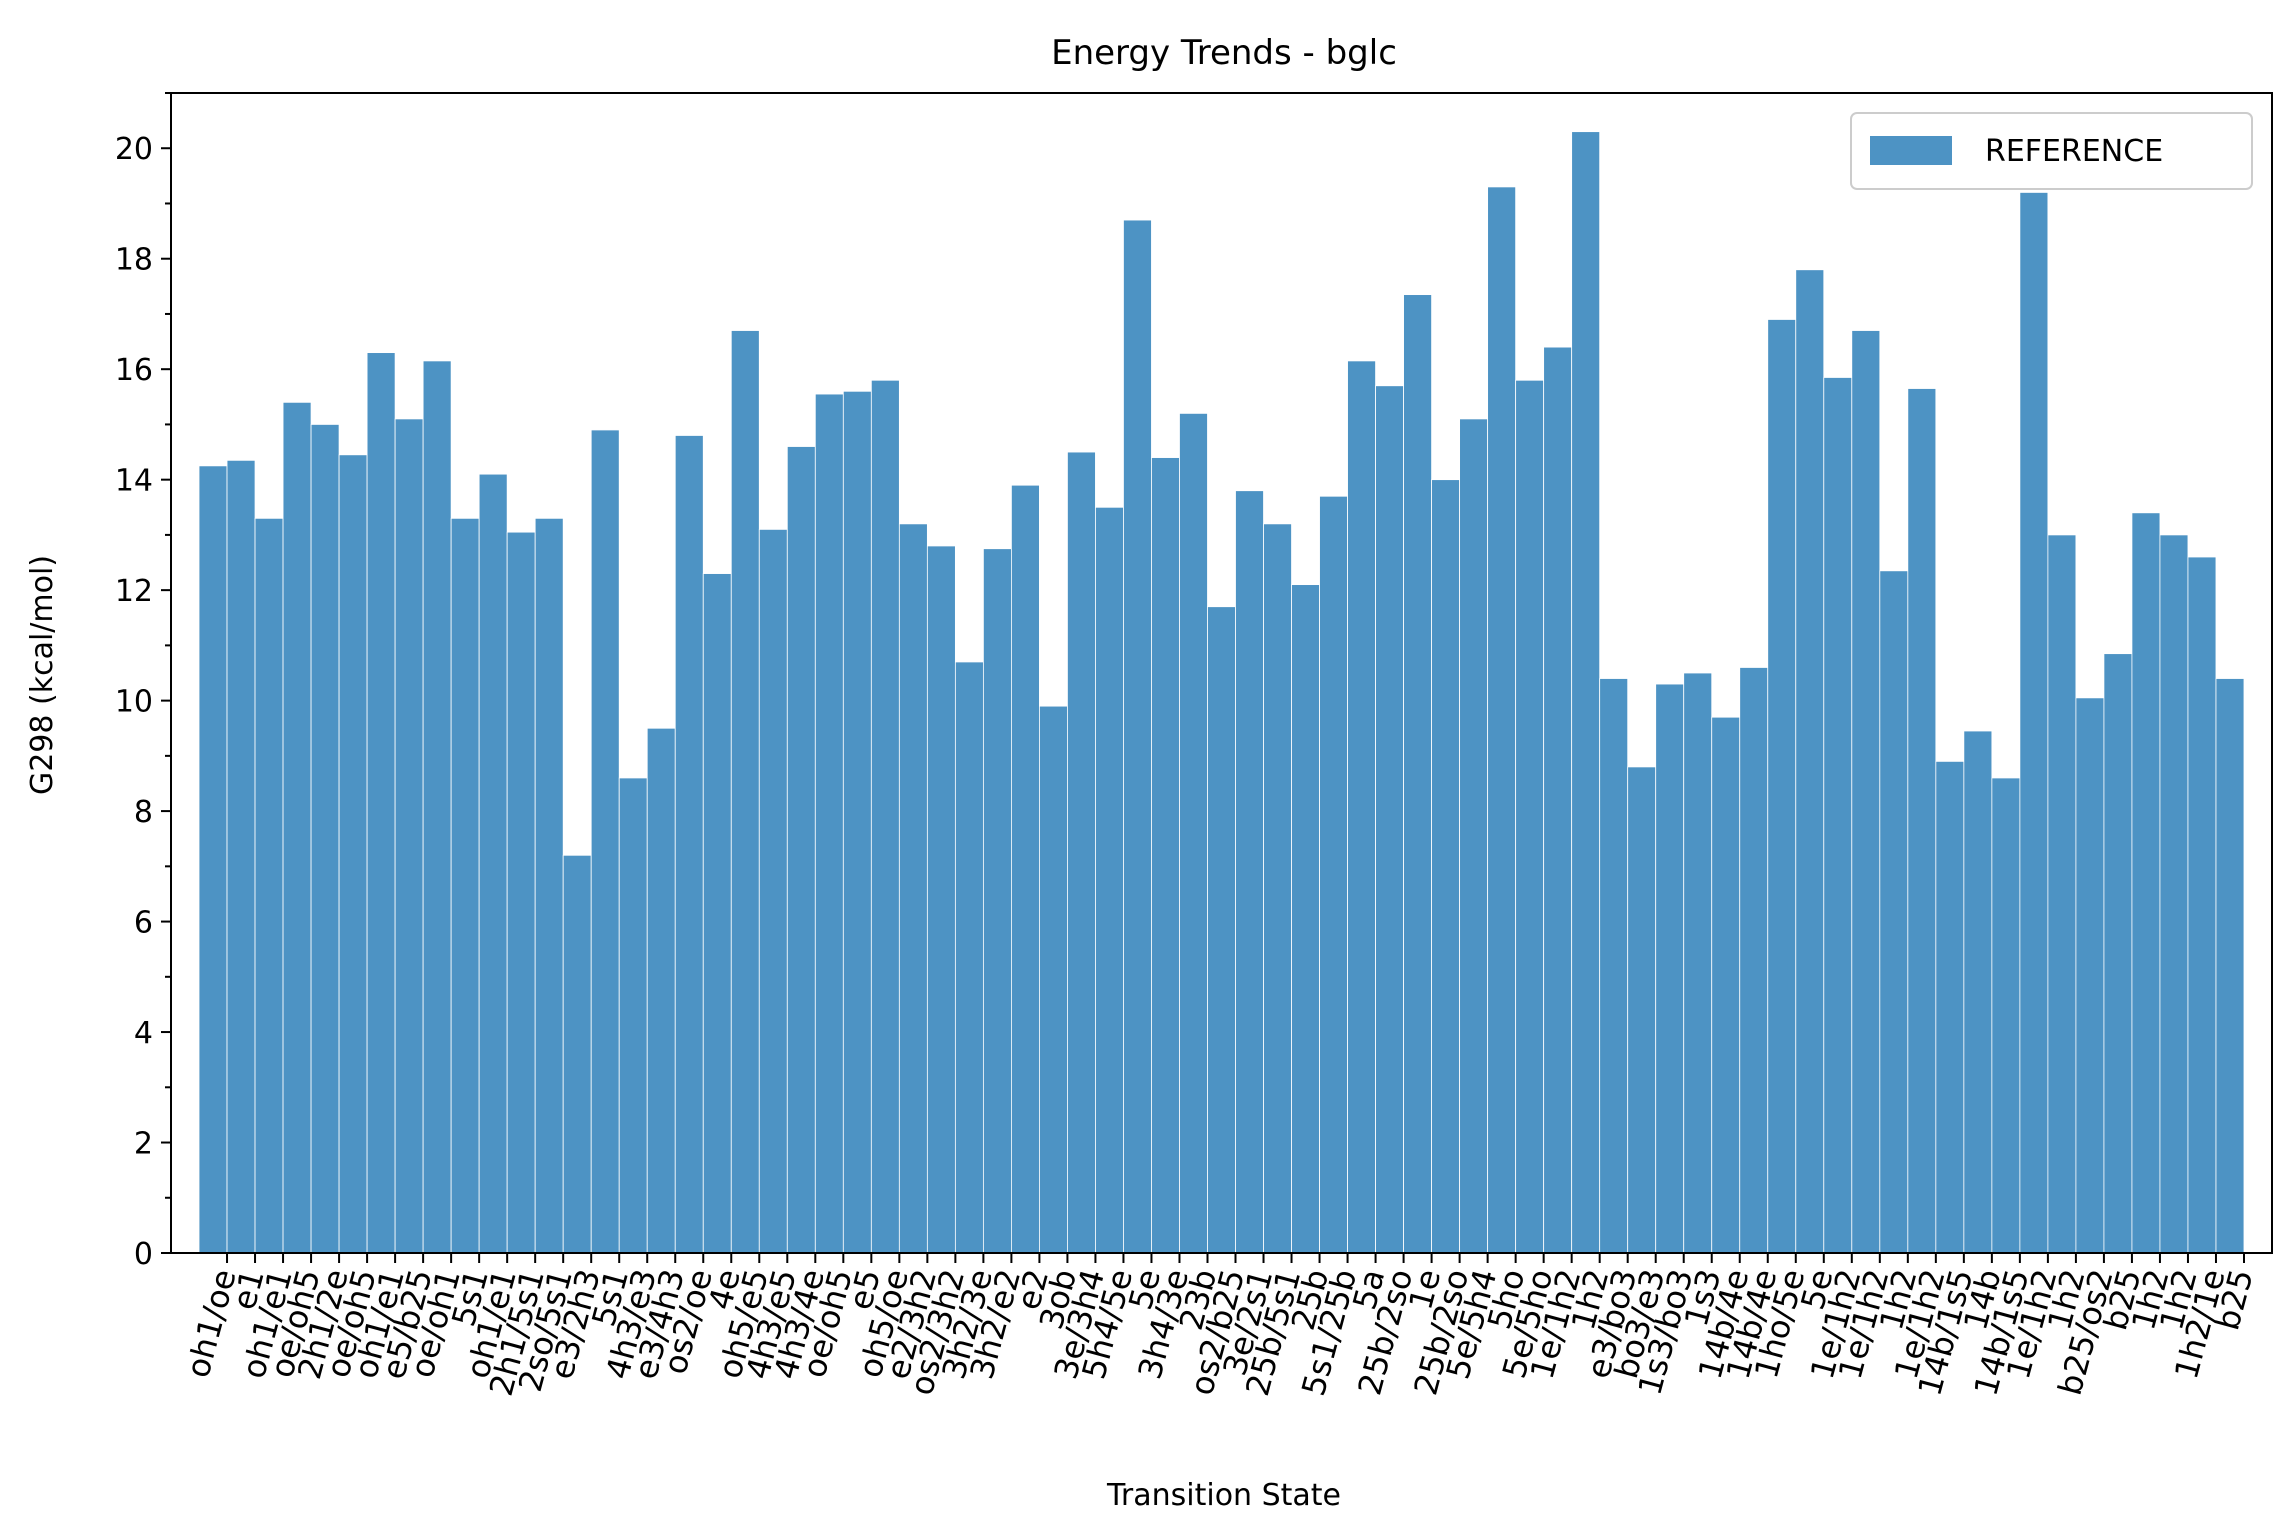 The image size is (2296, 1539). I want to click on y-tick-label: 10, so click(134, 702).